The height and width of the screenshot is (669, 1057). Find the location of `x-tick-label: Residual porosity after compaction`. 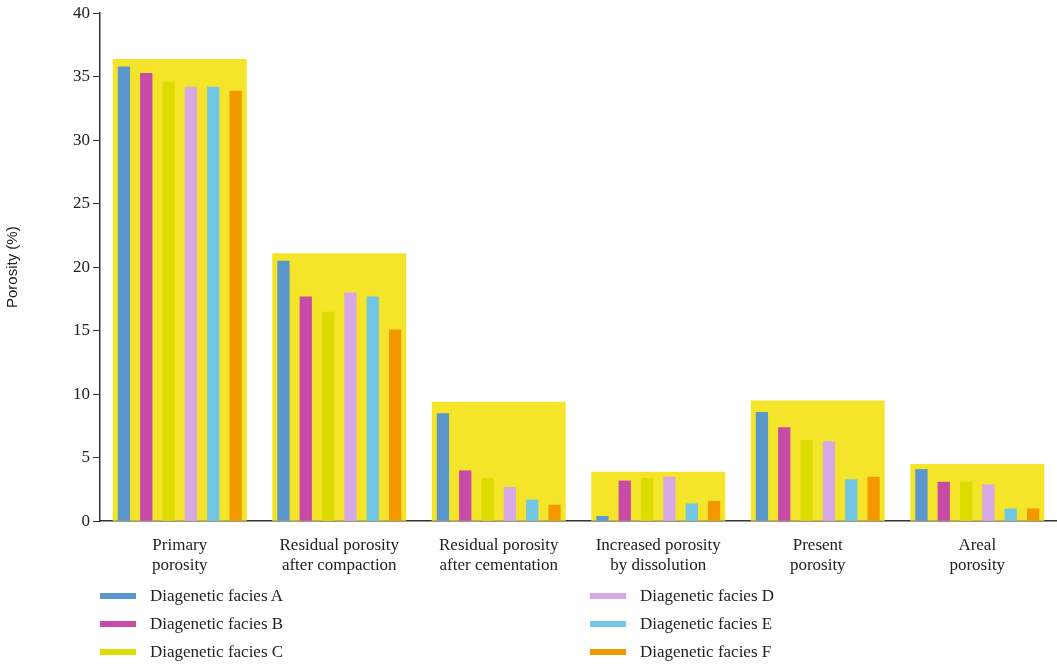

x-tick-label: Residual porosity after compaction is located at coordinates (339, 554).